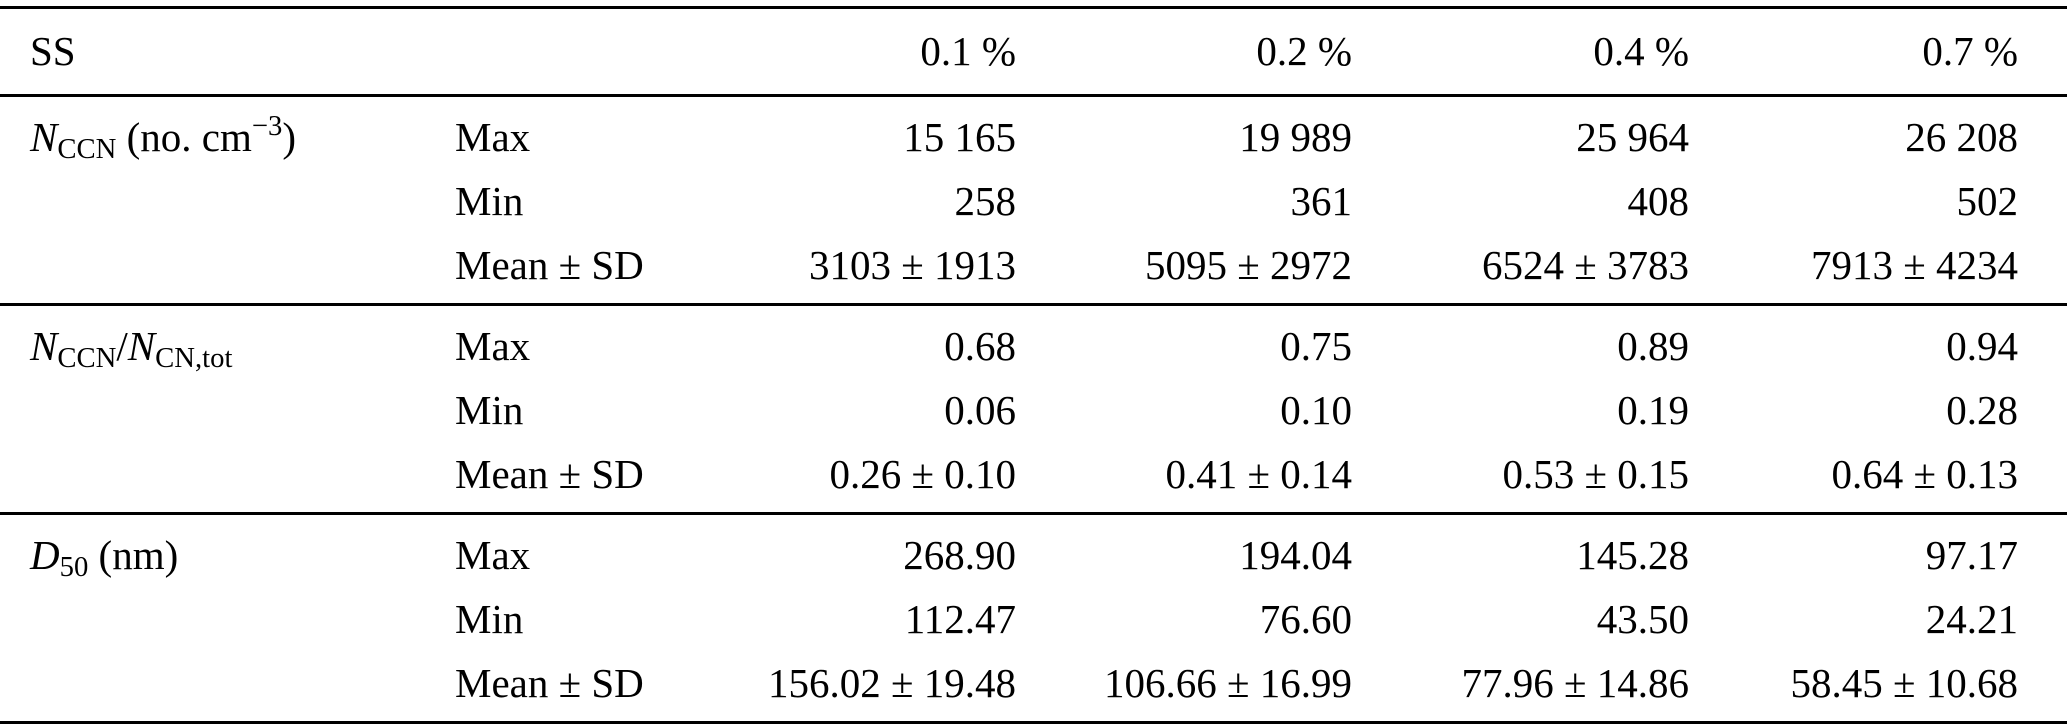  Describe the element at coordinates (1970, 51) in the screenshot. I see `header-col-ss-0-7: 0.7 %` at that location.